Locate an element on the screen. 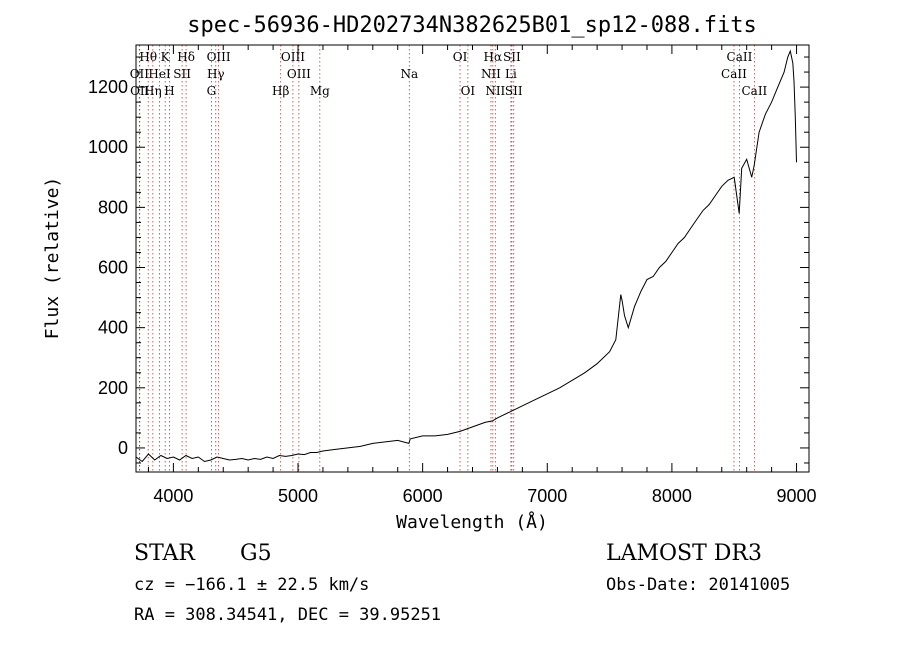  y-tick-label: 0 is located at coordinates (123, 448).